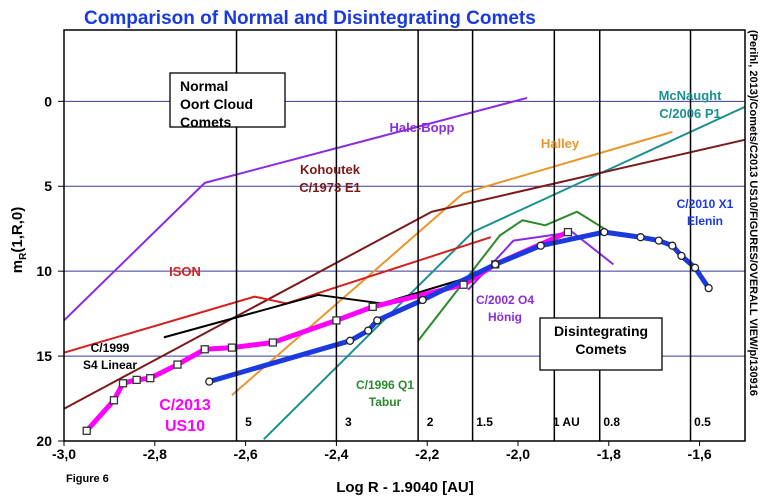 This screenshot has height=499, width=762. What do you see at coordinates (560, 143) in the screenshot?
I see `series-label: Halley` at bounding box center [560, 143].